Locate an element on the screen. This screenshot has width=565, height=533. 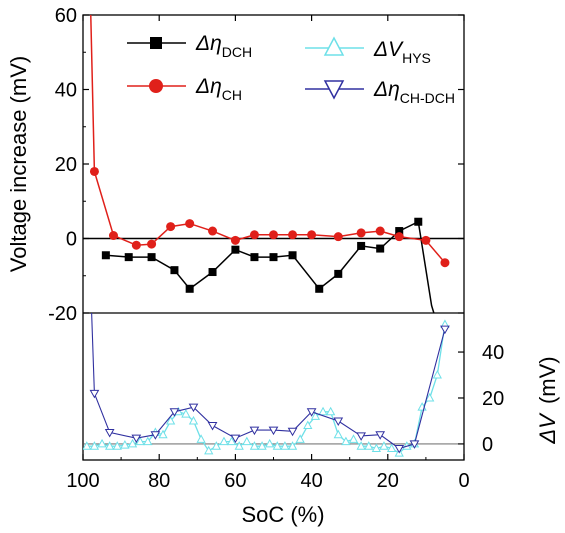
legend-sub-chdch: CH-DCH is located at coordinates (427, 98).